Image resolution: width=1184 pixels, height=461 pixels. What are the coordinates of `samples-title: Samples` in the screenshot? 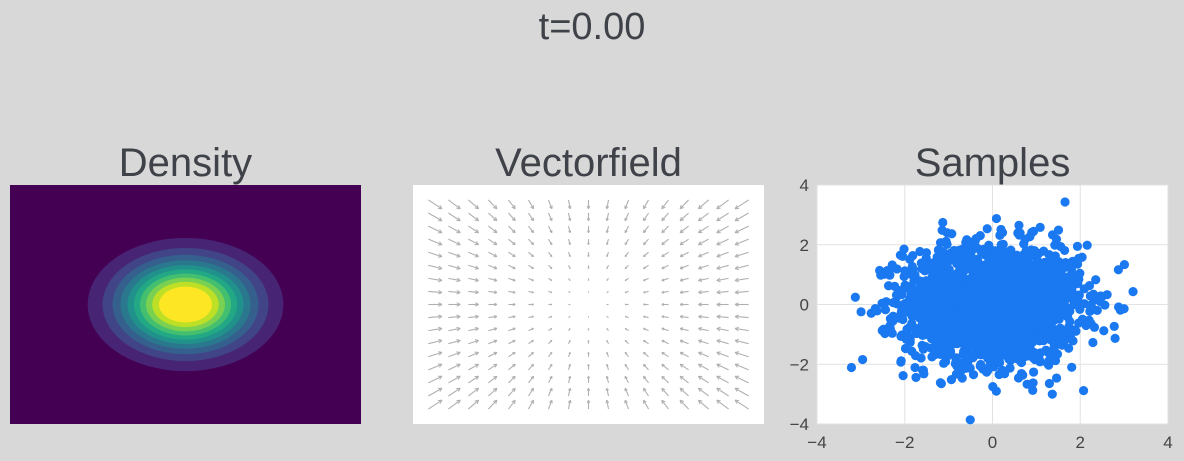 It's located at (992, 163).